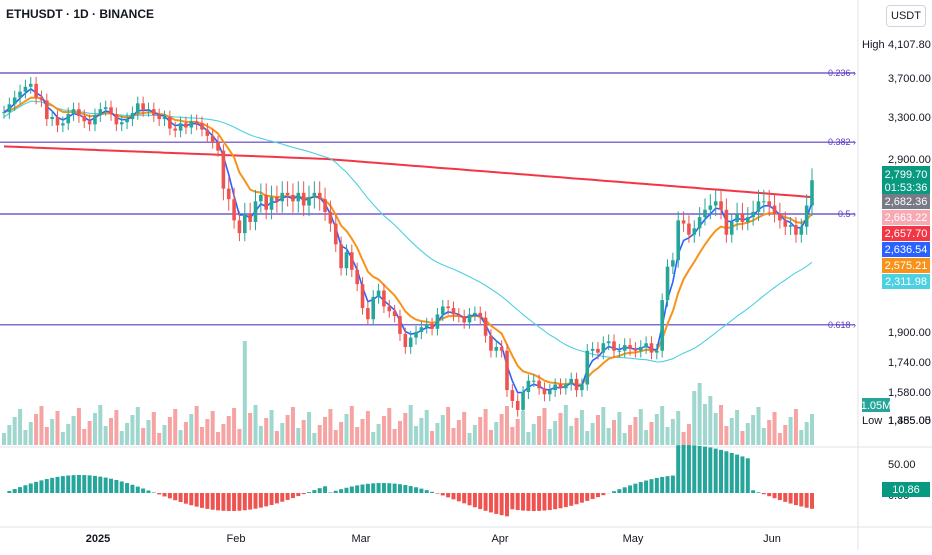 The height and width of the screenshot is (555, 932). What do you see at coordinates (906, 265) in the screenshot?
I see `price-label: 2,575.21` at bounding box center [906, 265].